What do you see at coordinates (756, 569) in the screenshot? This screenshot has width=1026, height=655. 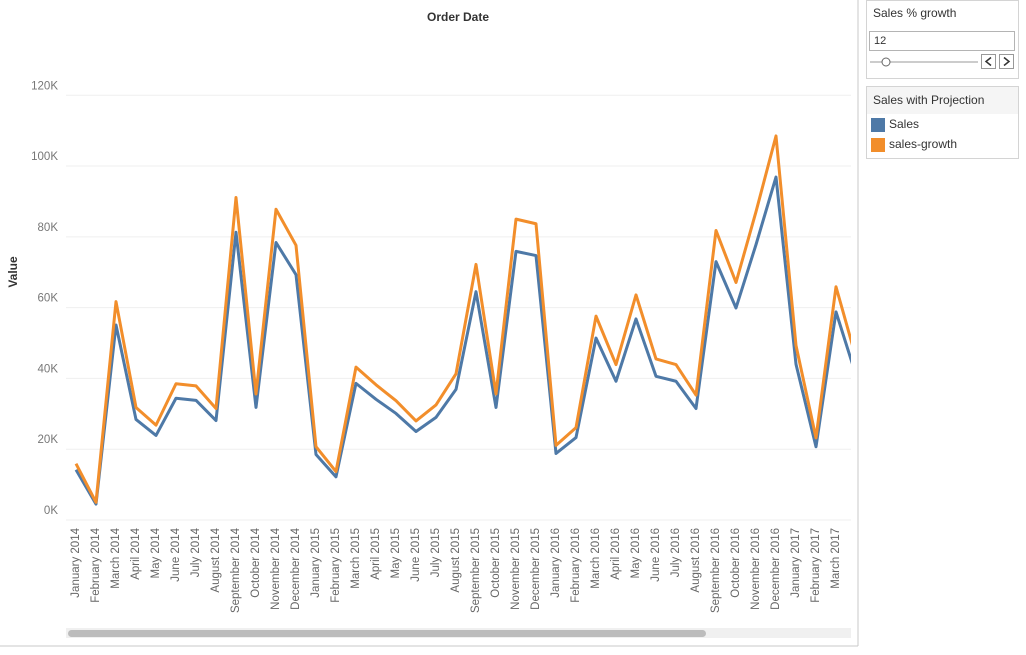 I see `x-tick-label: November 2016` at bounding box center [756, 569].